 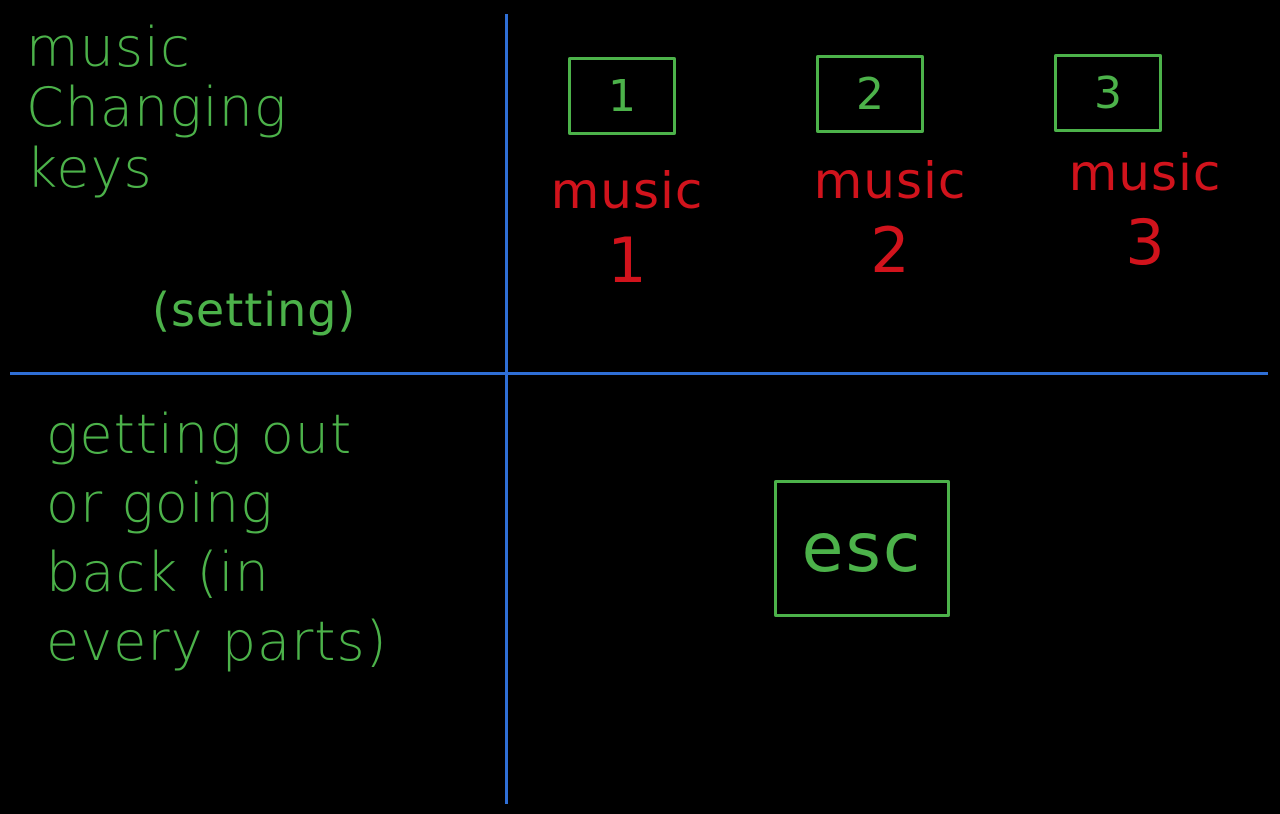 I want to click on key-1-button: 1, so click(x=622, y=96).